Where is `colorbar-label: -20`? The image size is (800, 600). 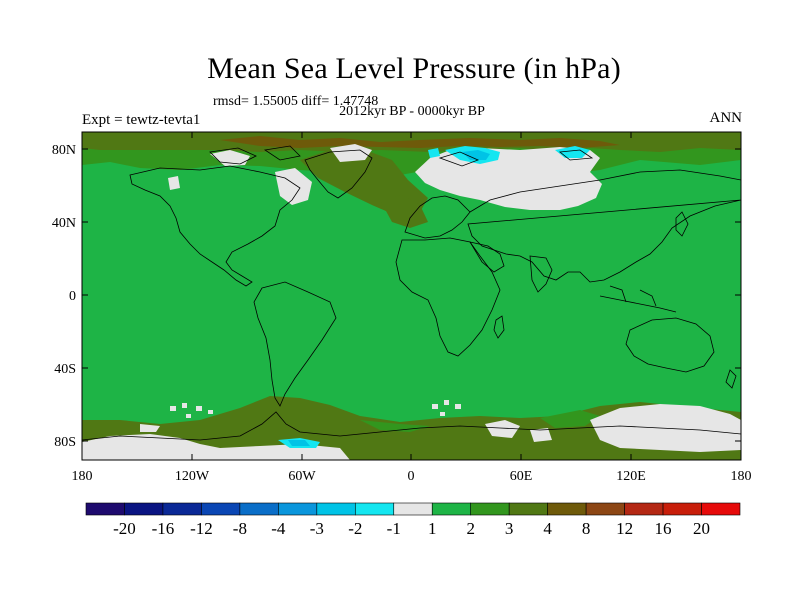
colorbar-label: -20 is located at coordinates (124, 528).